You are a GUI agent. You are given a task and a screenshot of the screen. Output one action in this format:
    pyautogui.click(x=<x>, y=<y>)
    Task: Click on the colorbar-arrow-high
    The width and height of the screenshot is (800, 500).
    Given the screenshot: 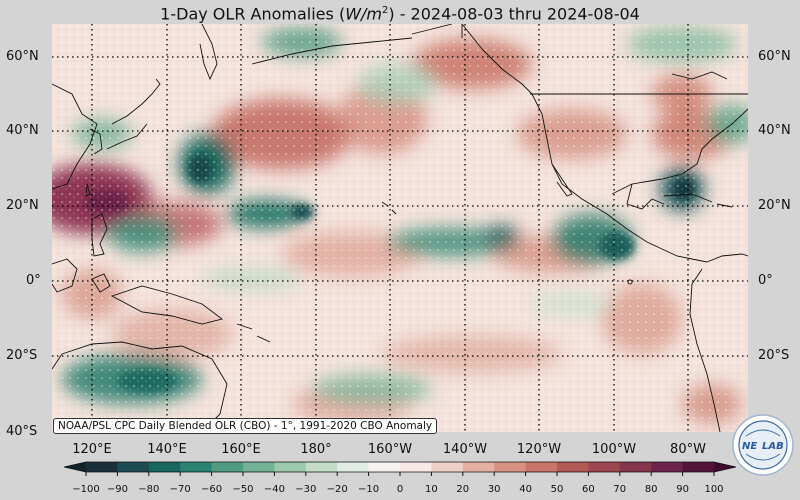 What is the action you would take?
    pyautogui.click(x=725, y=467)
    